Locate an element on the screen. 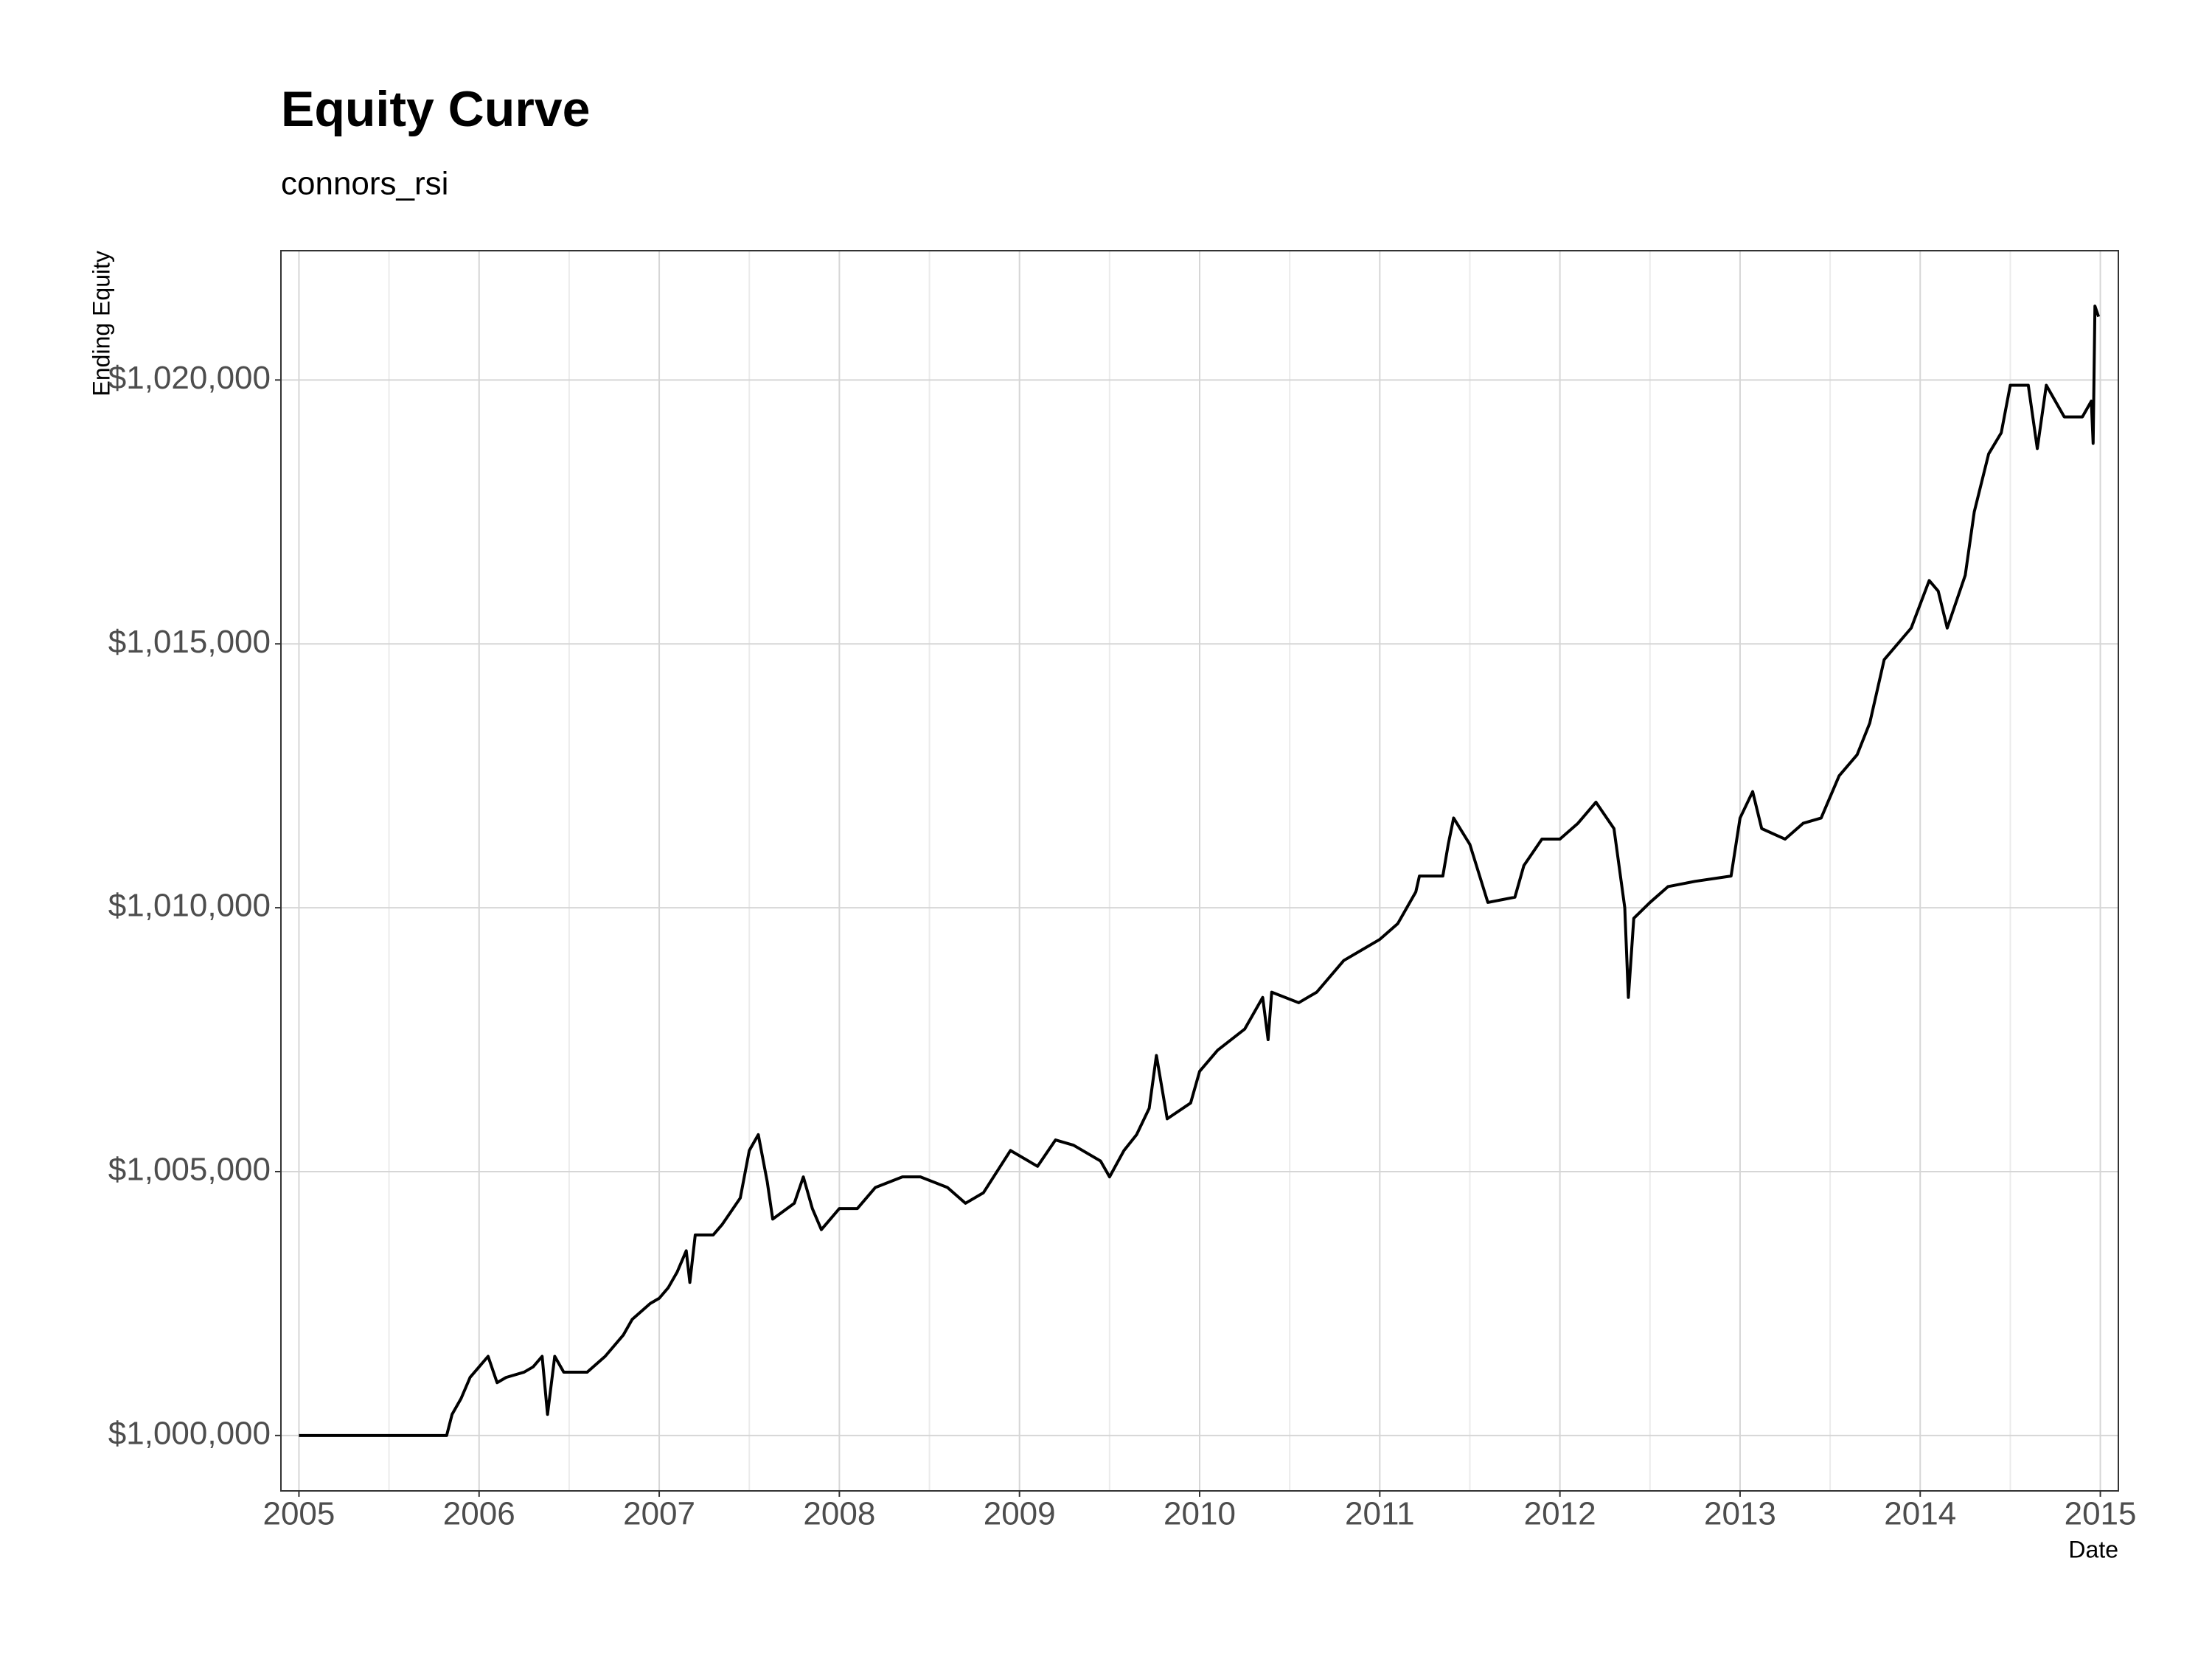  x-tick-label: 2009 is located at coordinates (1020, 1514).